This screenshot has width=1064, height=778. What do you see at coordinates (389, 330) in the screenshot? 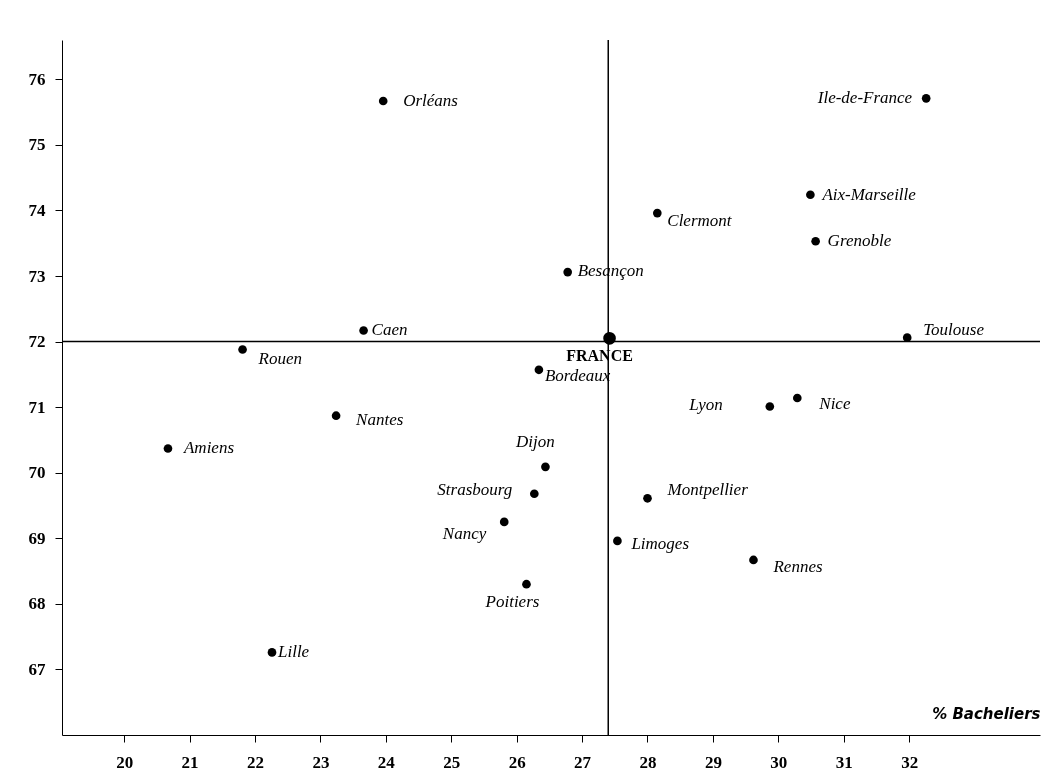
I see `annotation: Caen` at bounding box center [389, 330].